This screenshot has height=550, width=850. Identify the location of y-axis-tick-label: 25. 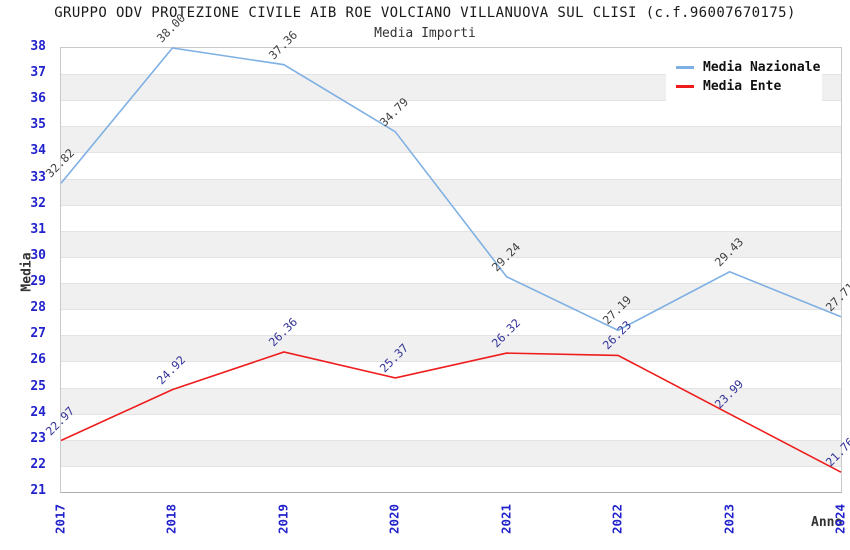
(38, 386).